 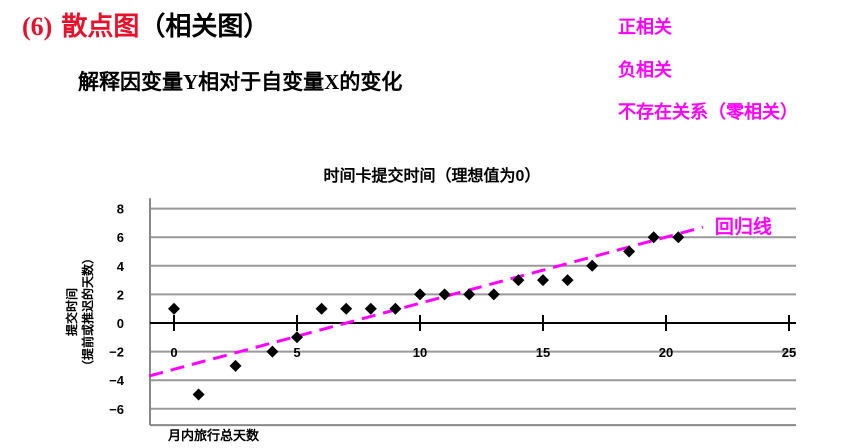 What do you see at coordinates (120, 209) in the screenshot?
I see `y-tick-label: 8` at bounding box center [120, 209].